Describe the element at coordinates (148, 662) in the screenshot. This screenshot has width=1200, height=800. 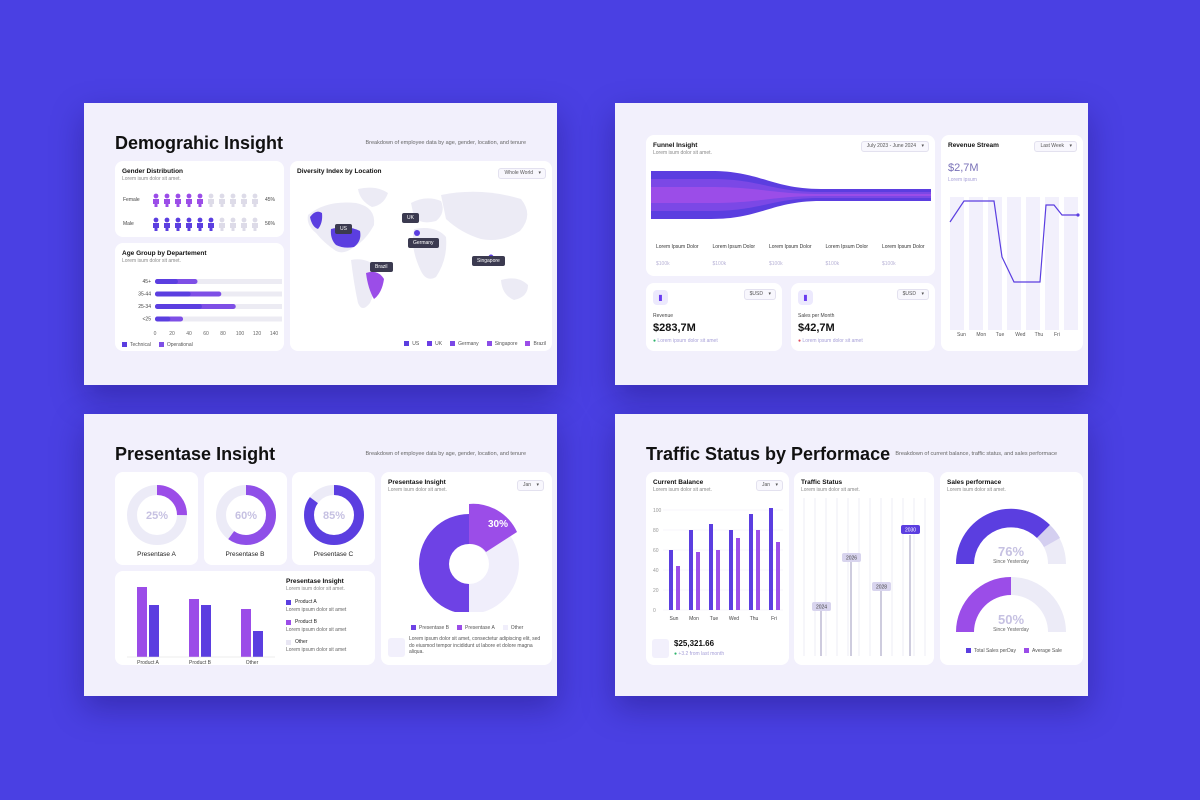
I see `product-label: Product A` at that location.